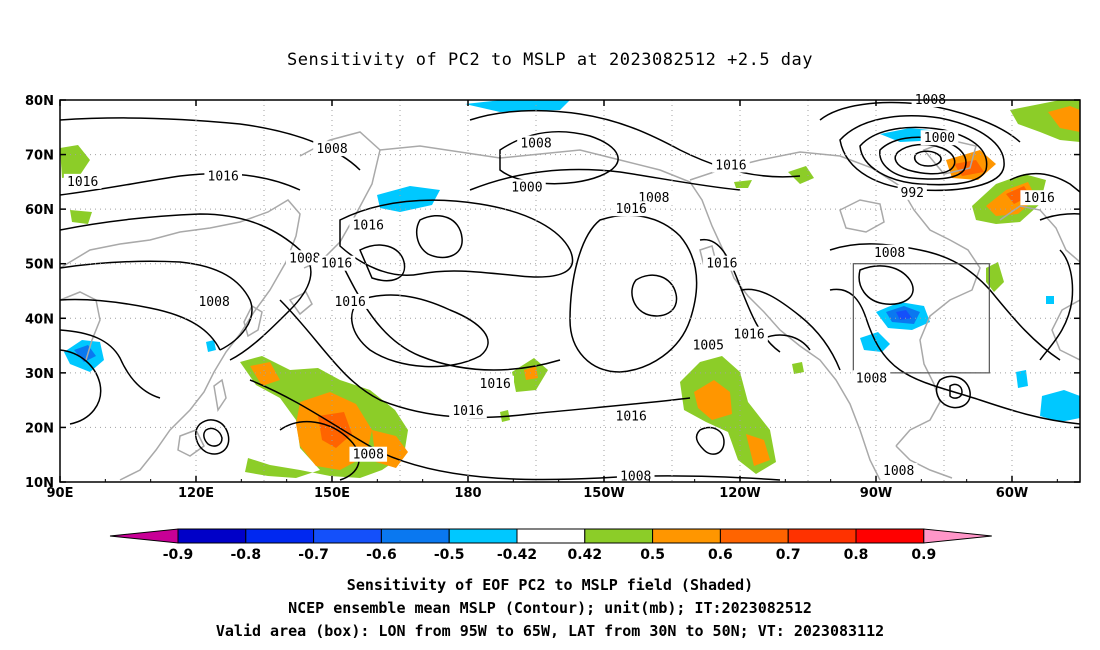  Describe the element at coordinates (876, 493) in the screenshot. I see `lon-label: 90W` at that location.